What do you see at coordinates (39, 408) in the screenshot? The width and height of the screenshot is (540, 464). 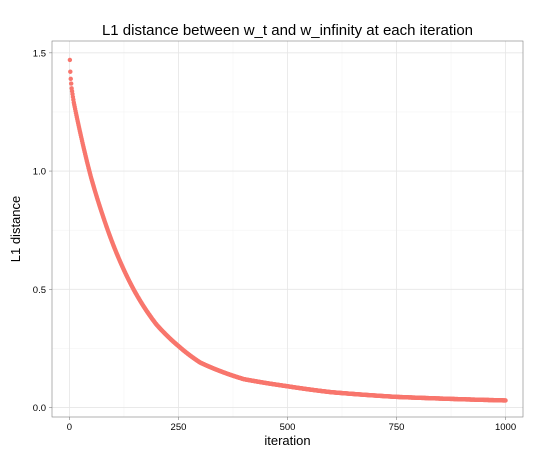 I see `y-tick-label: 0.0` at bounding box center [39, 408].